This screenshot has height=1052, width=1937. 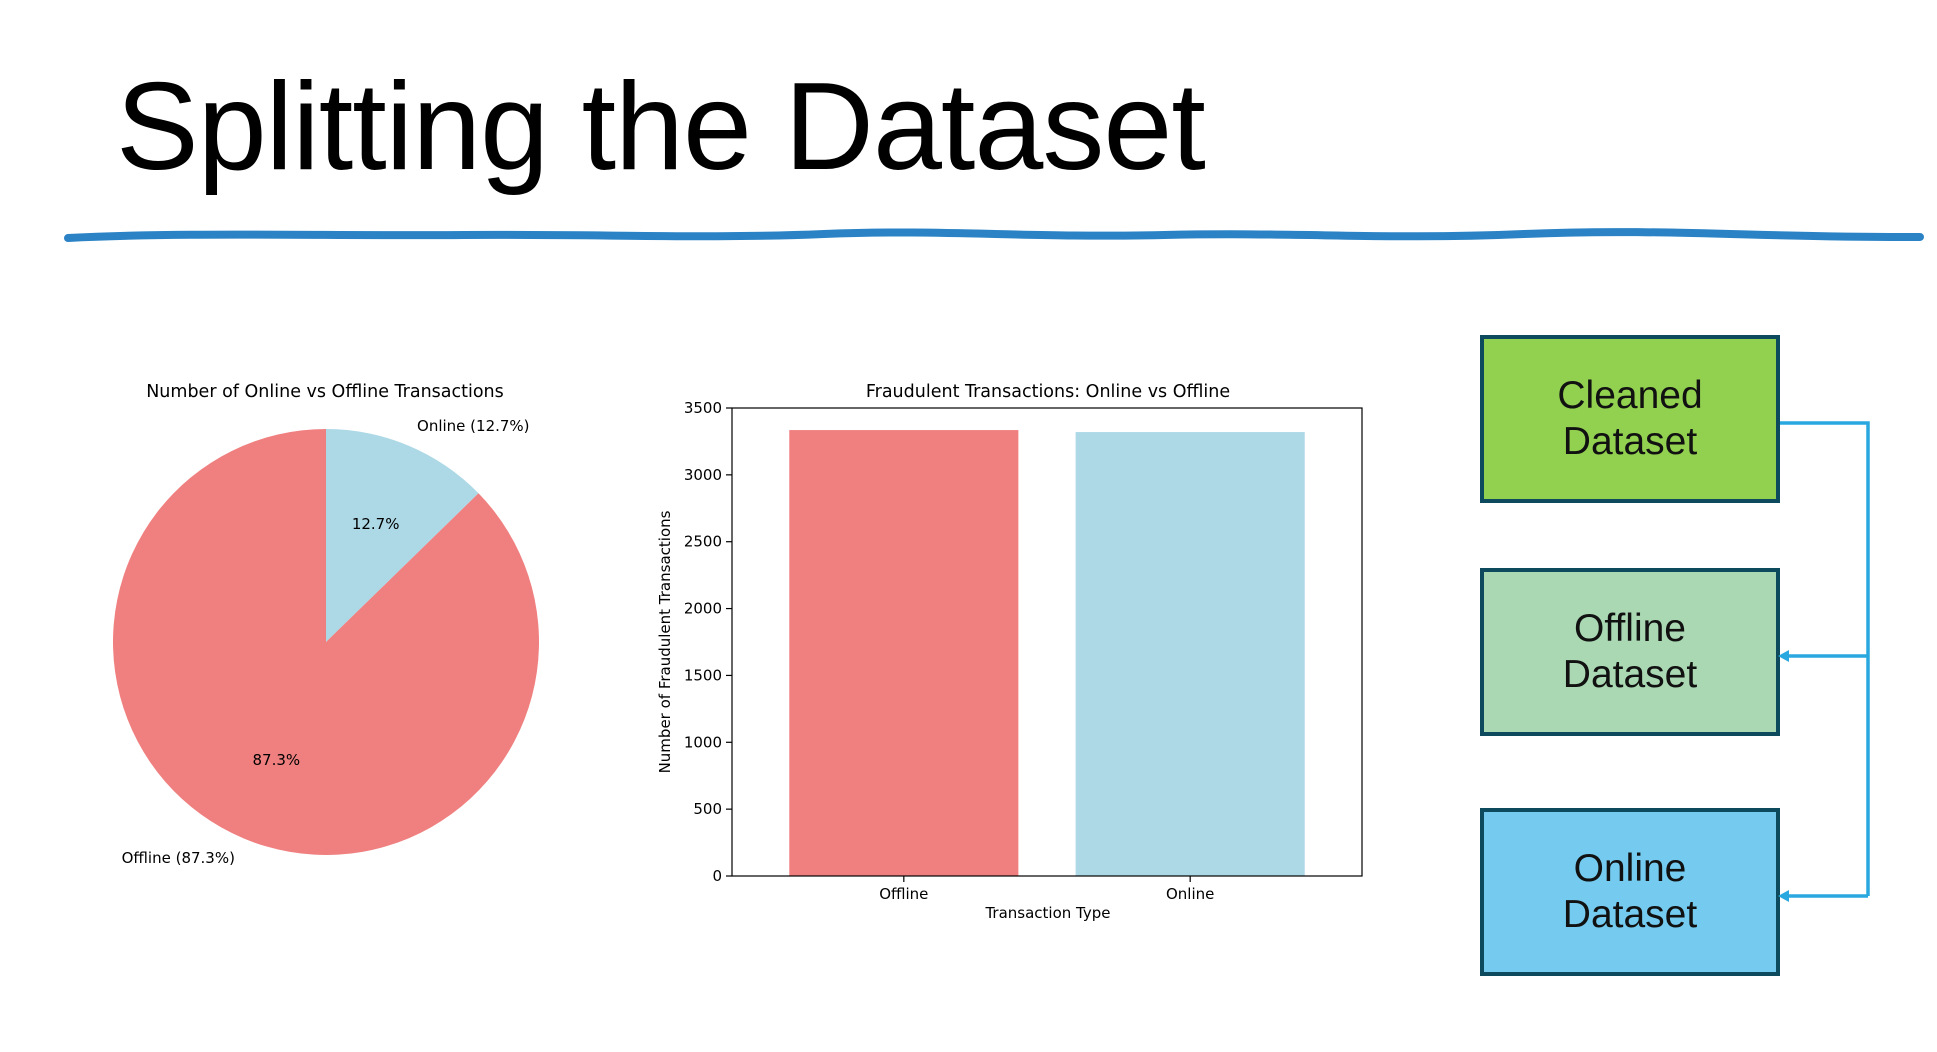 What do you see at coordinates (1783, 896) in the screenshot?
I see `arrowhead-online` at bounding box center [1783, 896].